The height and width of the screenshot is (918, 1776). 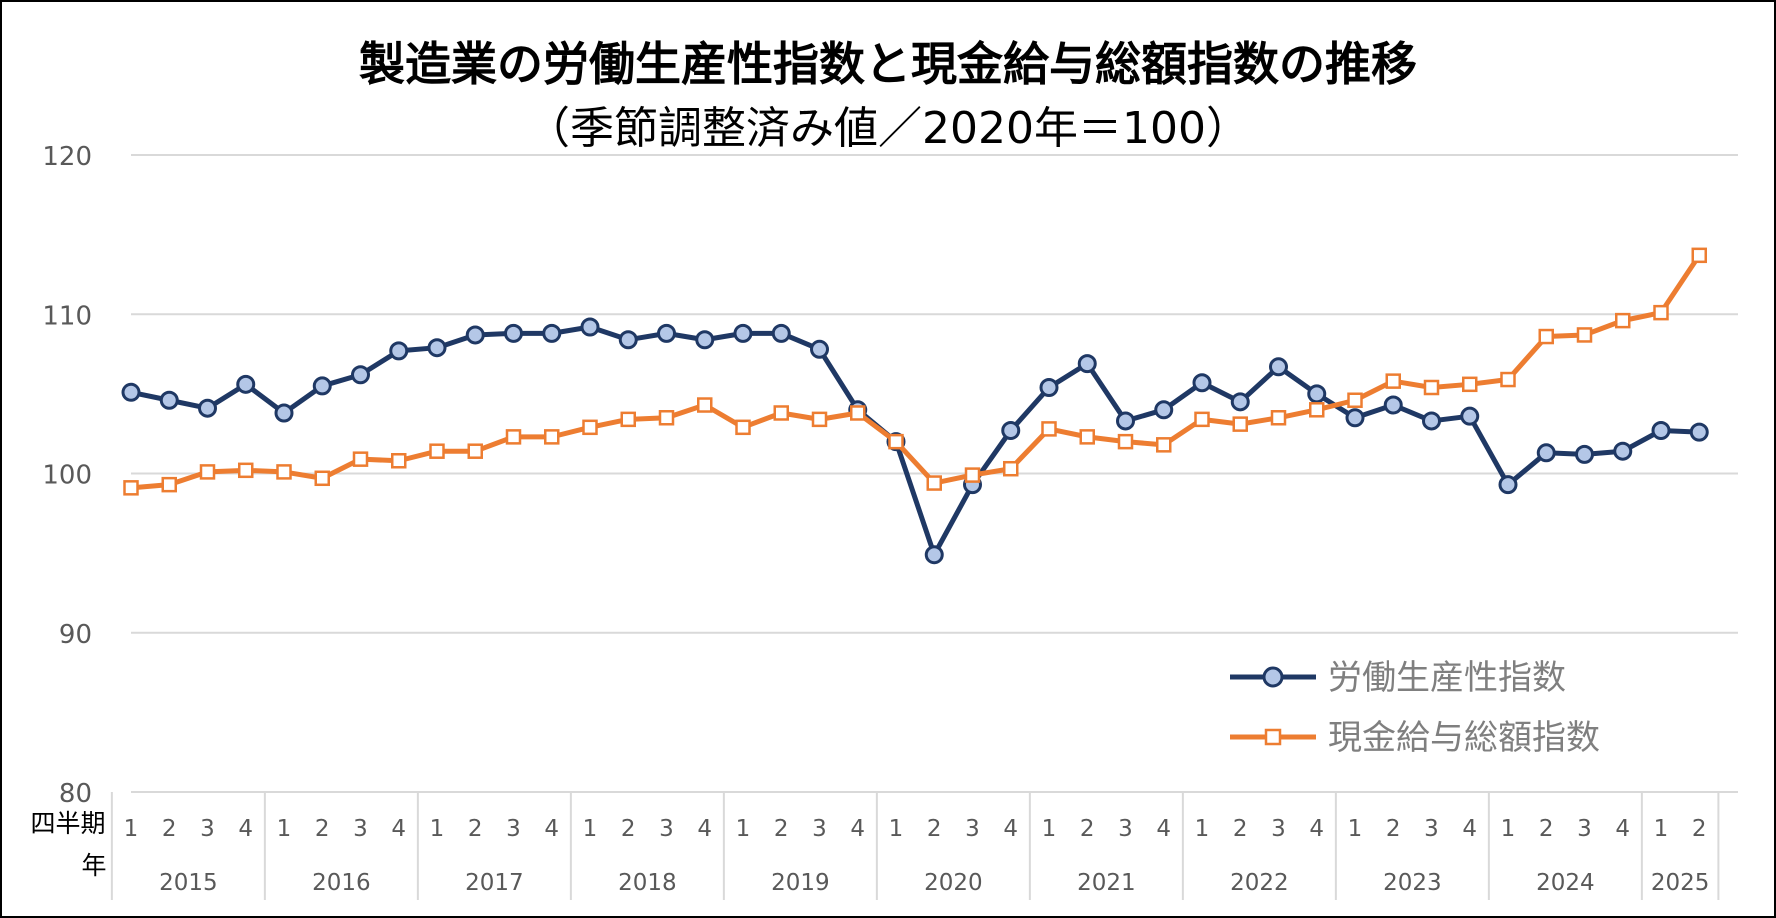 I want to click on x-tick-year: 2022, so click(x=1259, y=883).